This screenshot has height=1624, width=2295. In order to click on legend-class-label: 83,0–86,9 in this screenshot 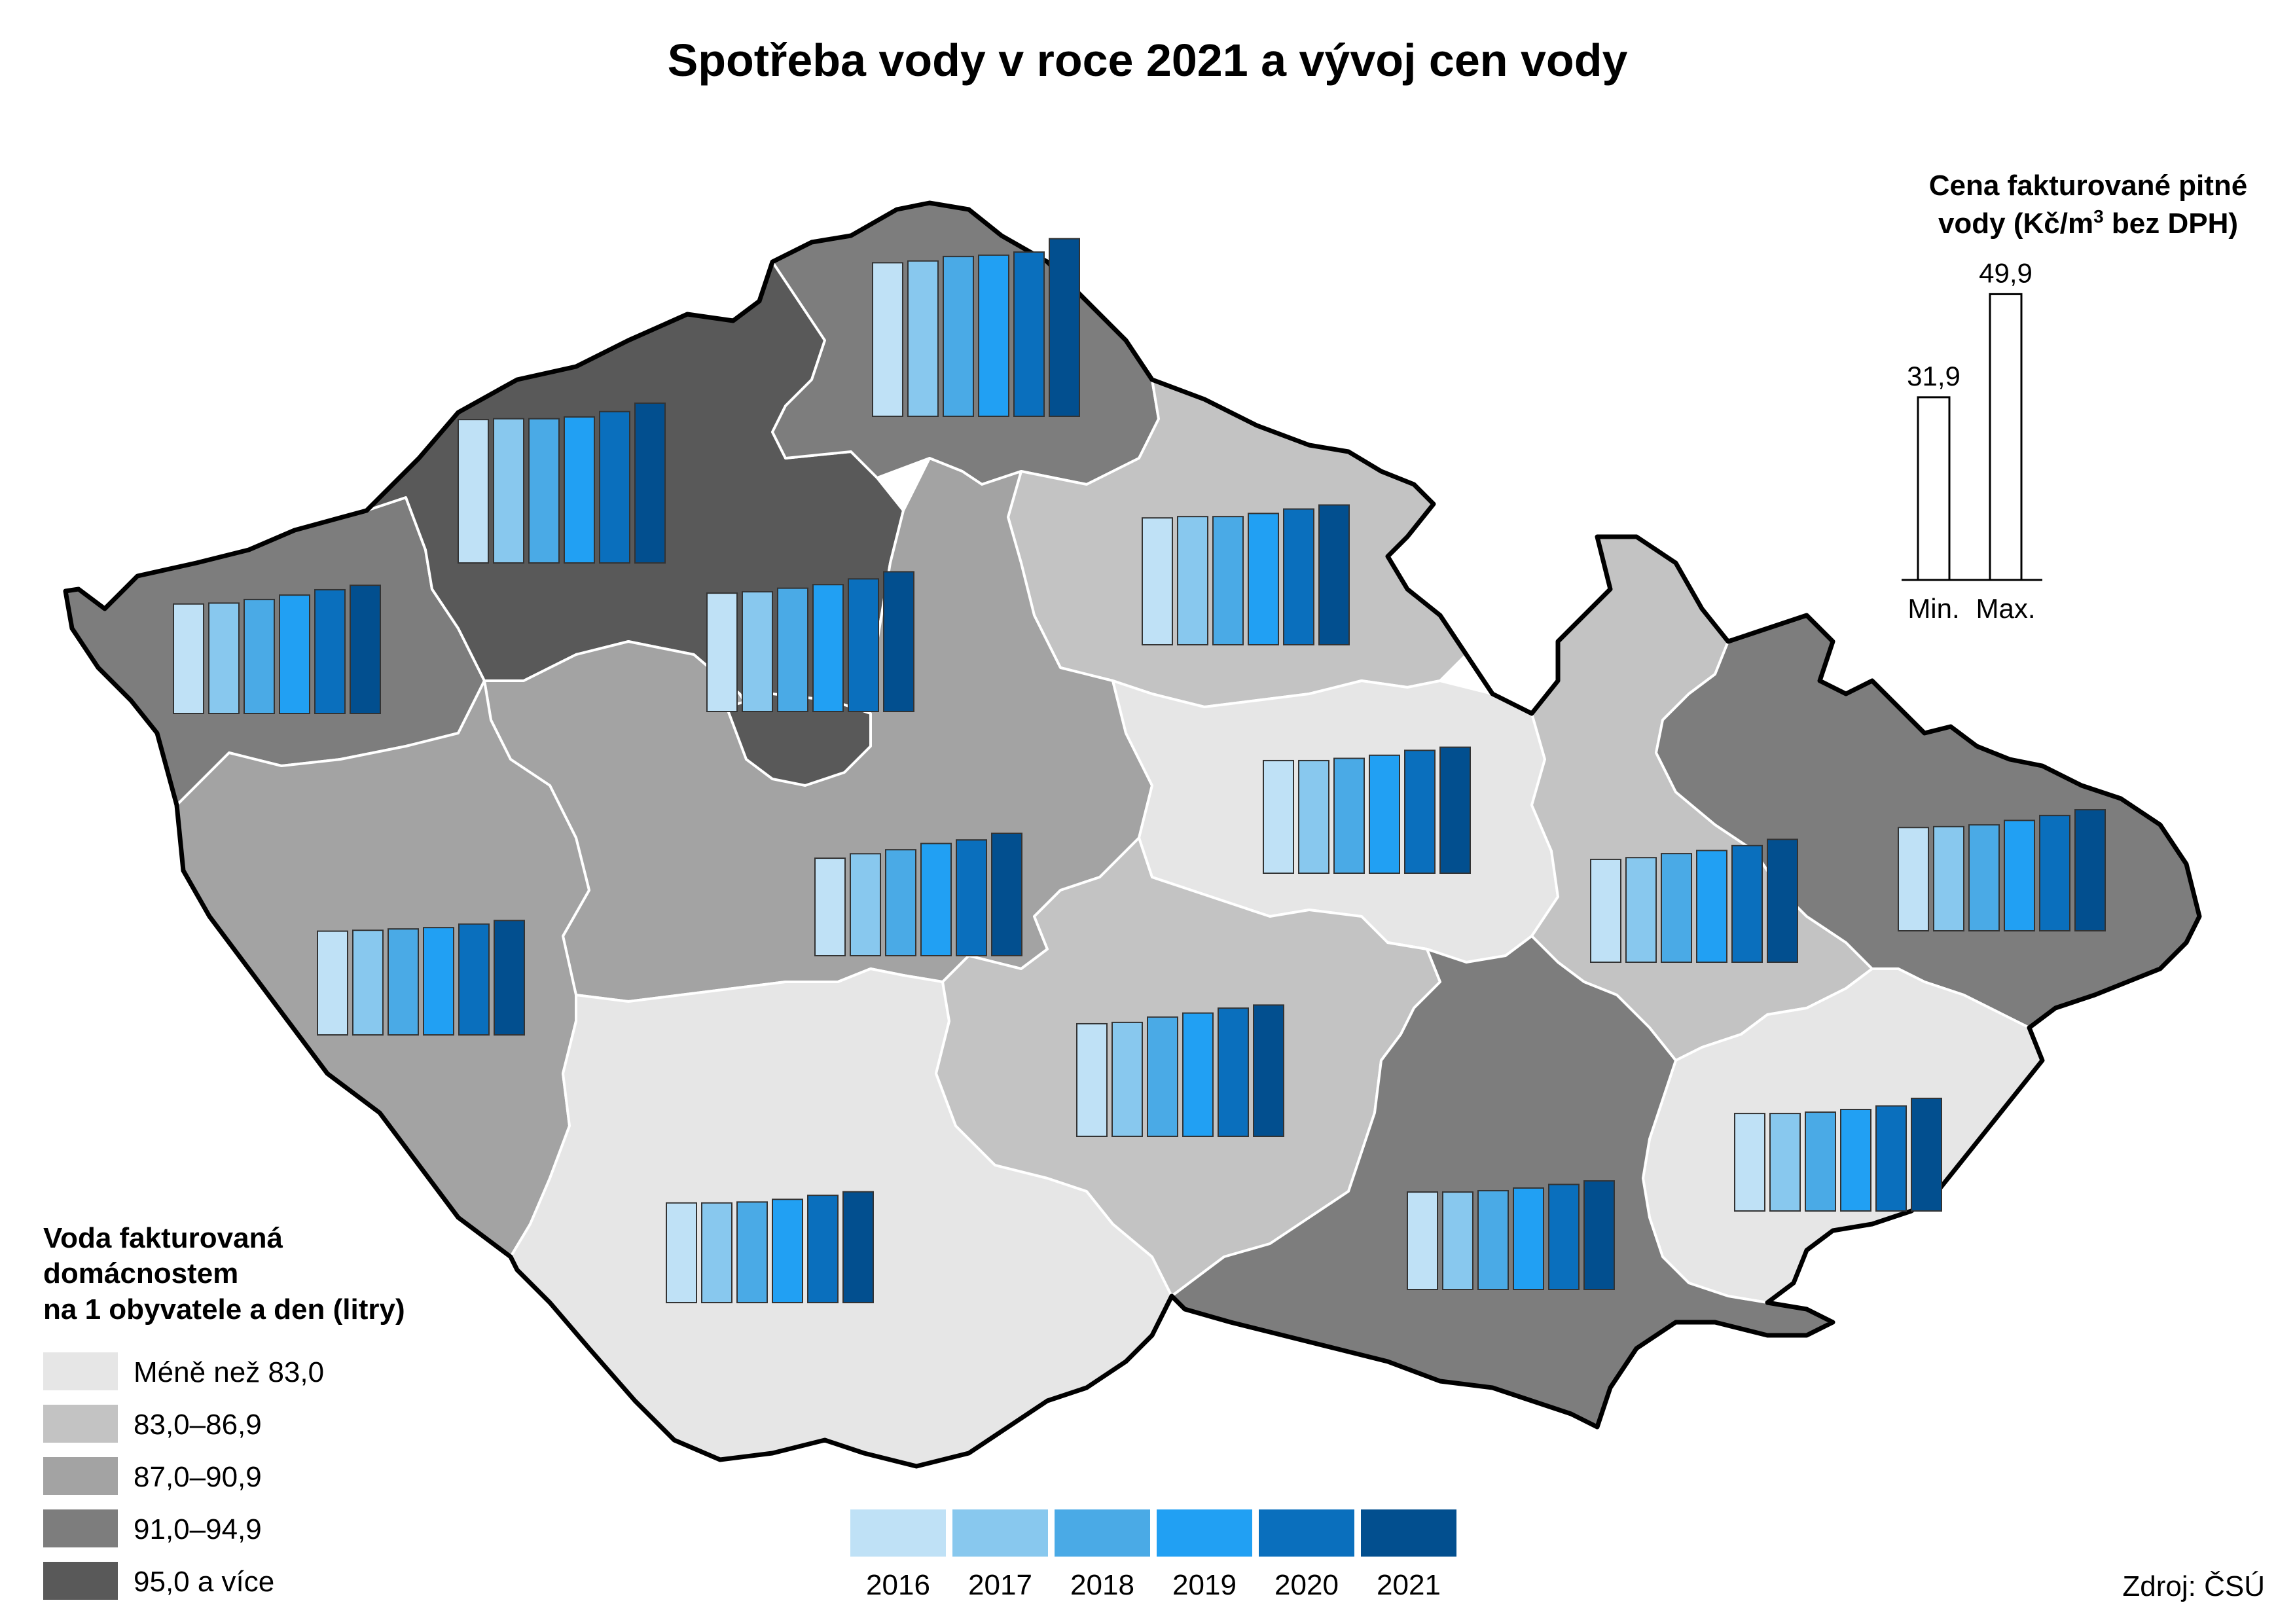, I will do `click(198, 1425)`.